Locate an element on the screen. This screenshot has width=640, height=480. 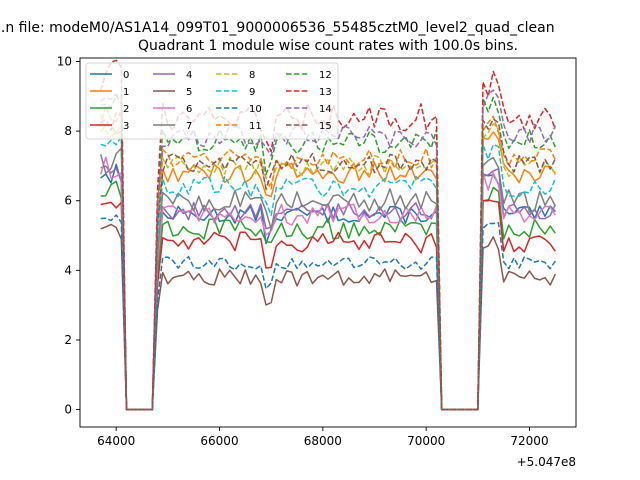
legend-label-6: 6 is located at coordinates (189, 109).